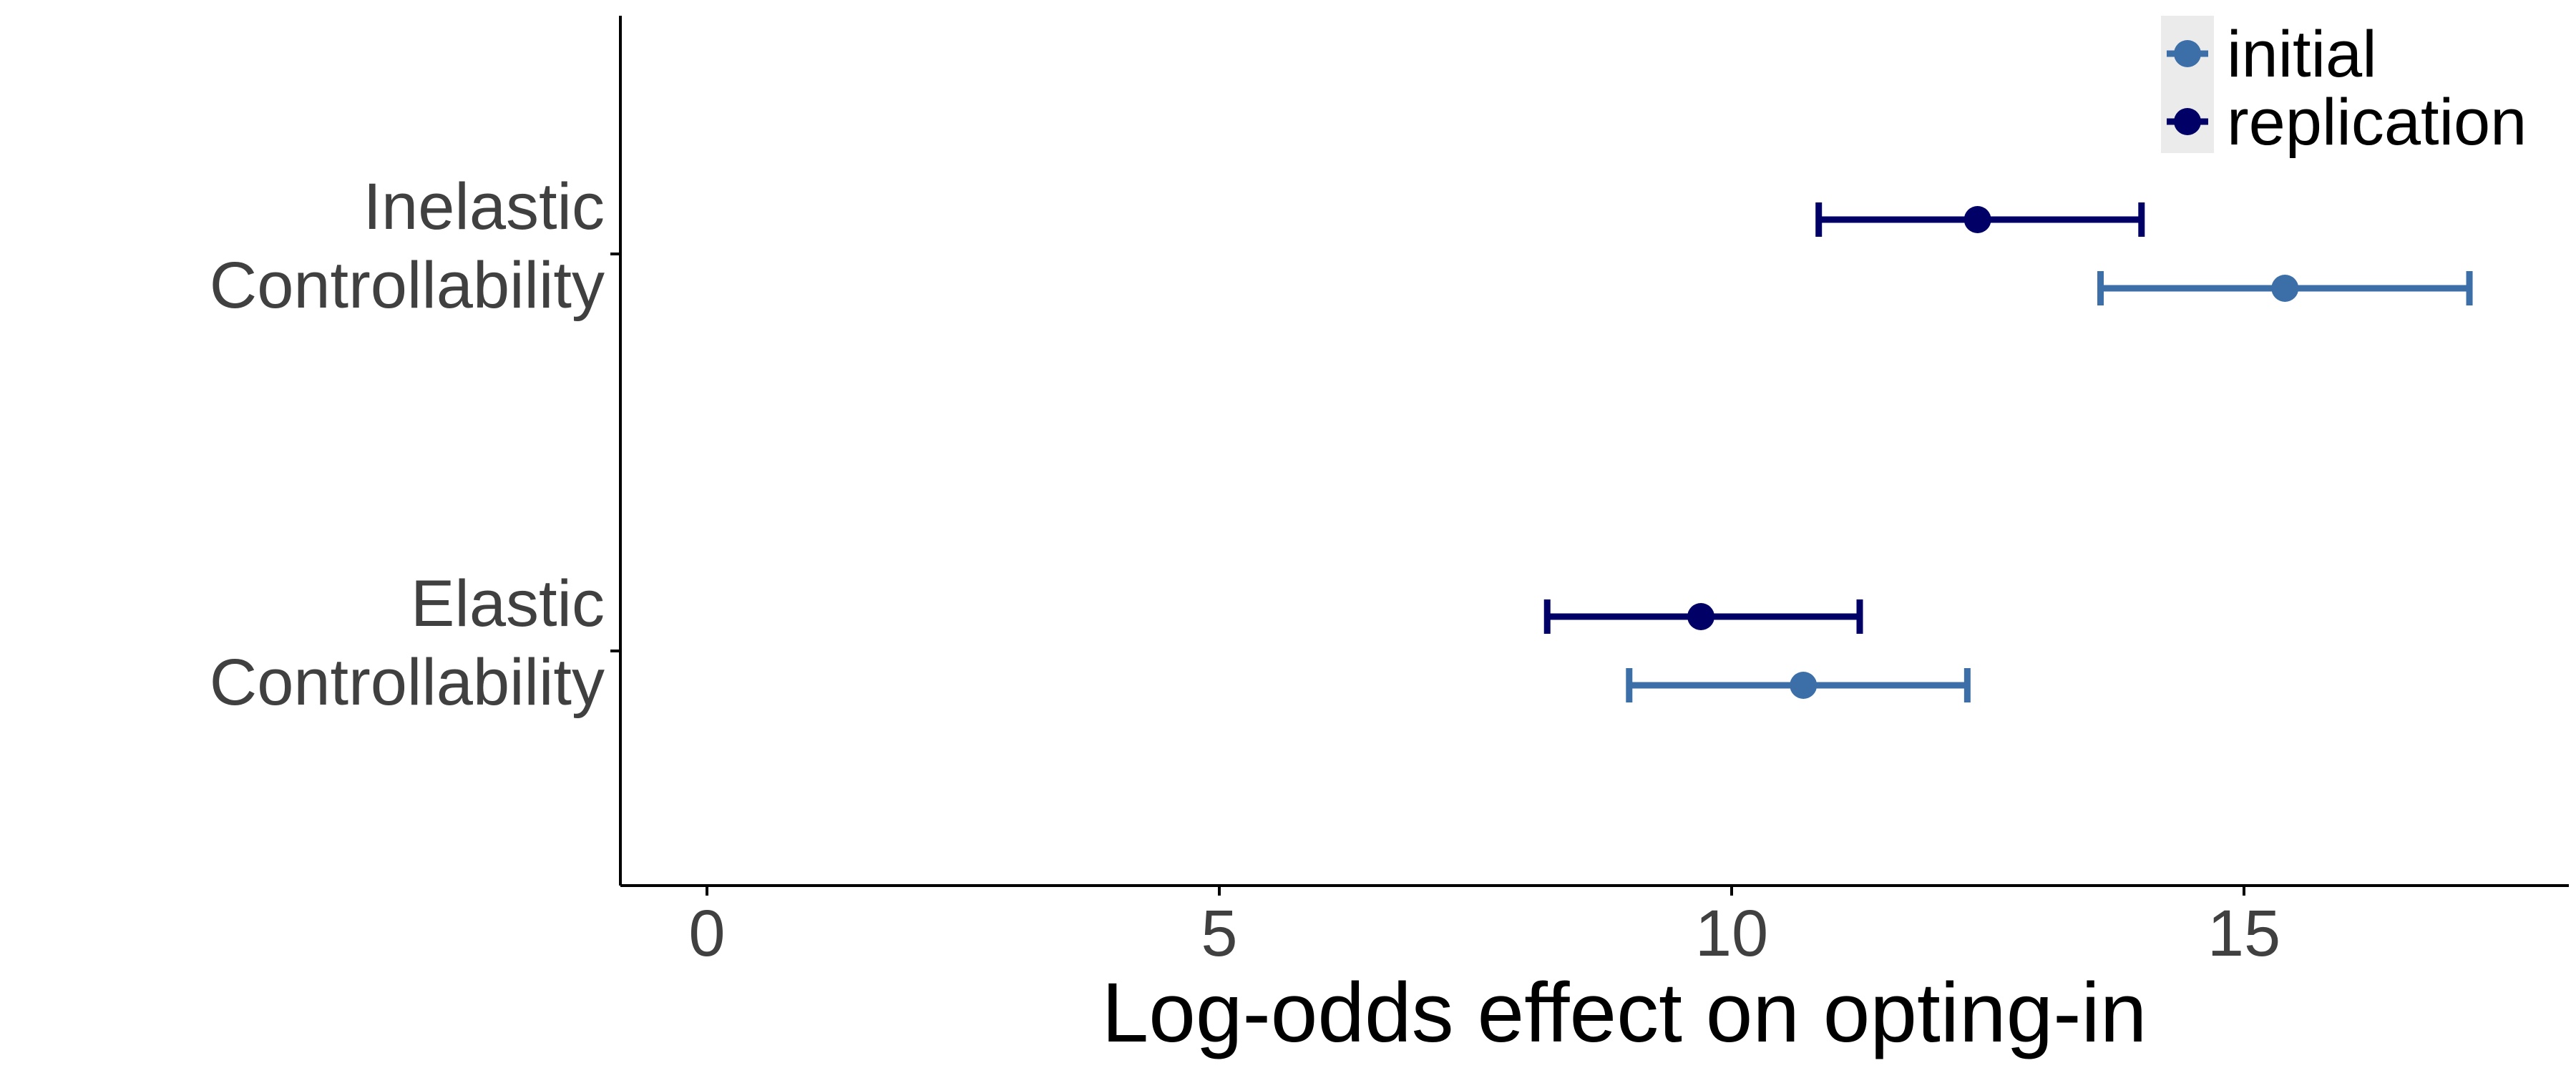 The width and height of the screenshot is (2576, 1073). Describe the element at coordinates (407, 246) in the screenshot. I see `y-tick-label: Inelastic Controllability` at that location.